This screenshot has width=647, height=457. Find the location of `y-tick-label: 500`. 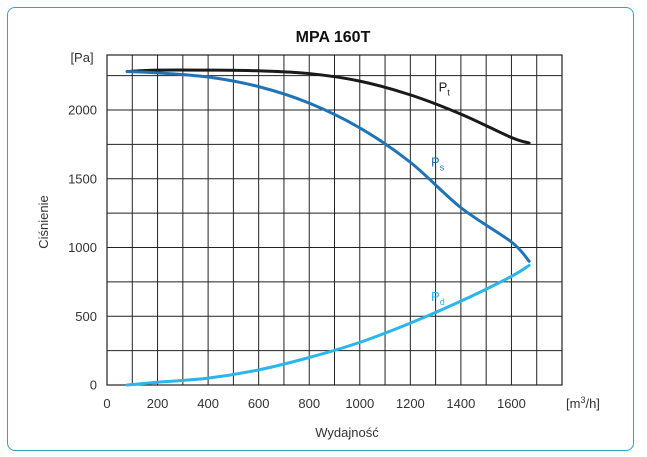

y-tick-label: 500 is located at coordinates (86, 316).